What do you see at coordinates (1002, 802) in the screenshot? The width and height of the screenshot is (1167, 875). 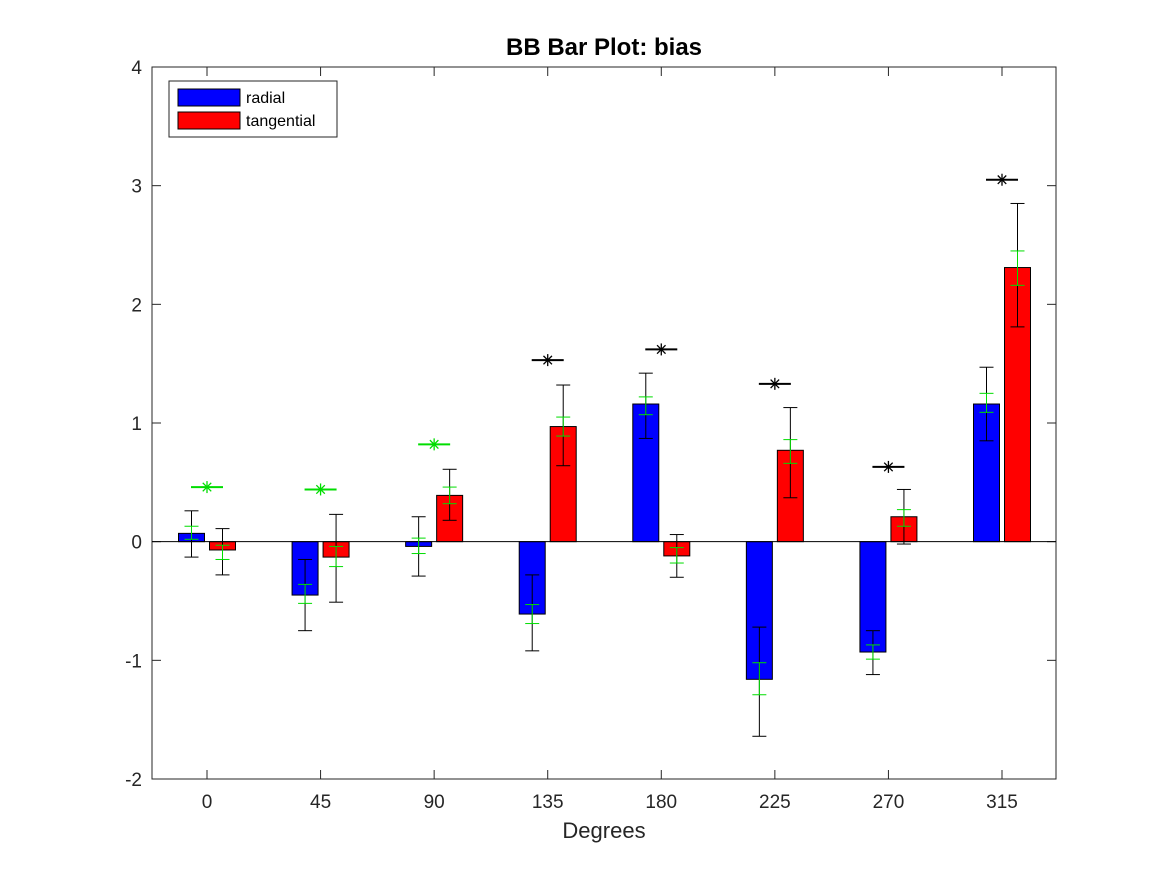 I see `x-tick-label: 315` at bounding box center [1002, 802].